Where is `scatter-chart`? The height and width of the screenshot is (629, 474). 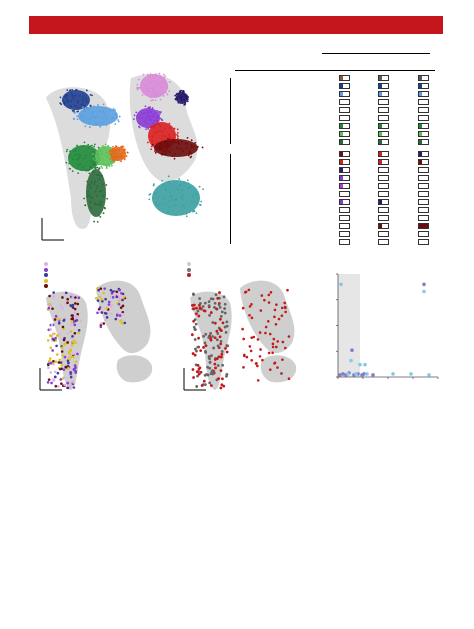 scatter-chart is located at coordinates (387, 326).